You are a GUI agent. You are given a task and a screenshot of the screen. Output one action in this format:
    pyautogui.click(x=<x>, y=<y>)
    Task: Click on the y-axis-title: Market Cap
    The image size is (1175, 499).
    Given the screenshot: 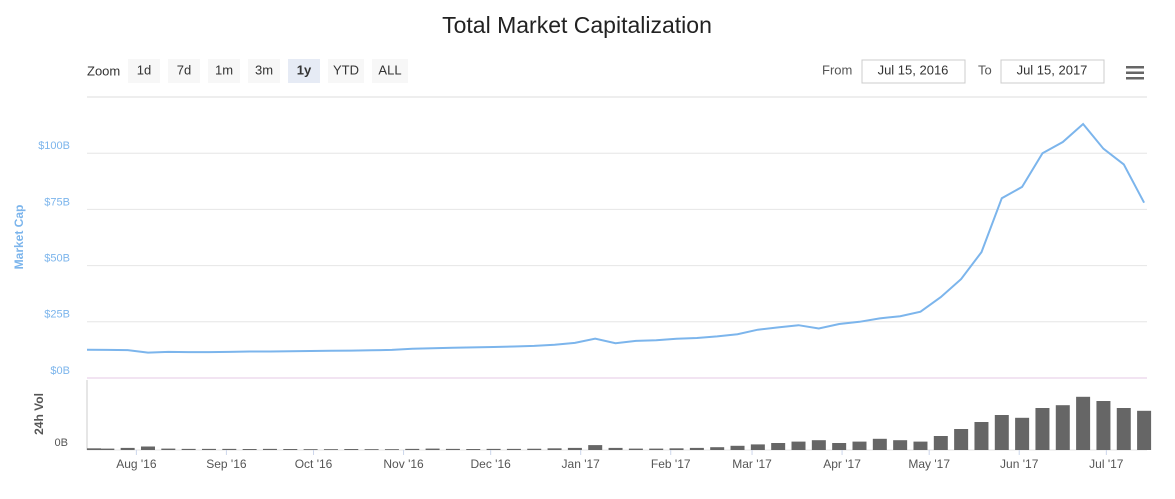 What is the action you would take?
    pyautogui.click(x=19, y=237)
    